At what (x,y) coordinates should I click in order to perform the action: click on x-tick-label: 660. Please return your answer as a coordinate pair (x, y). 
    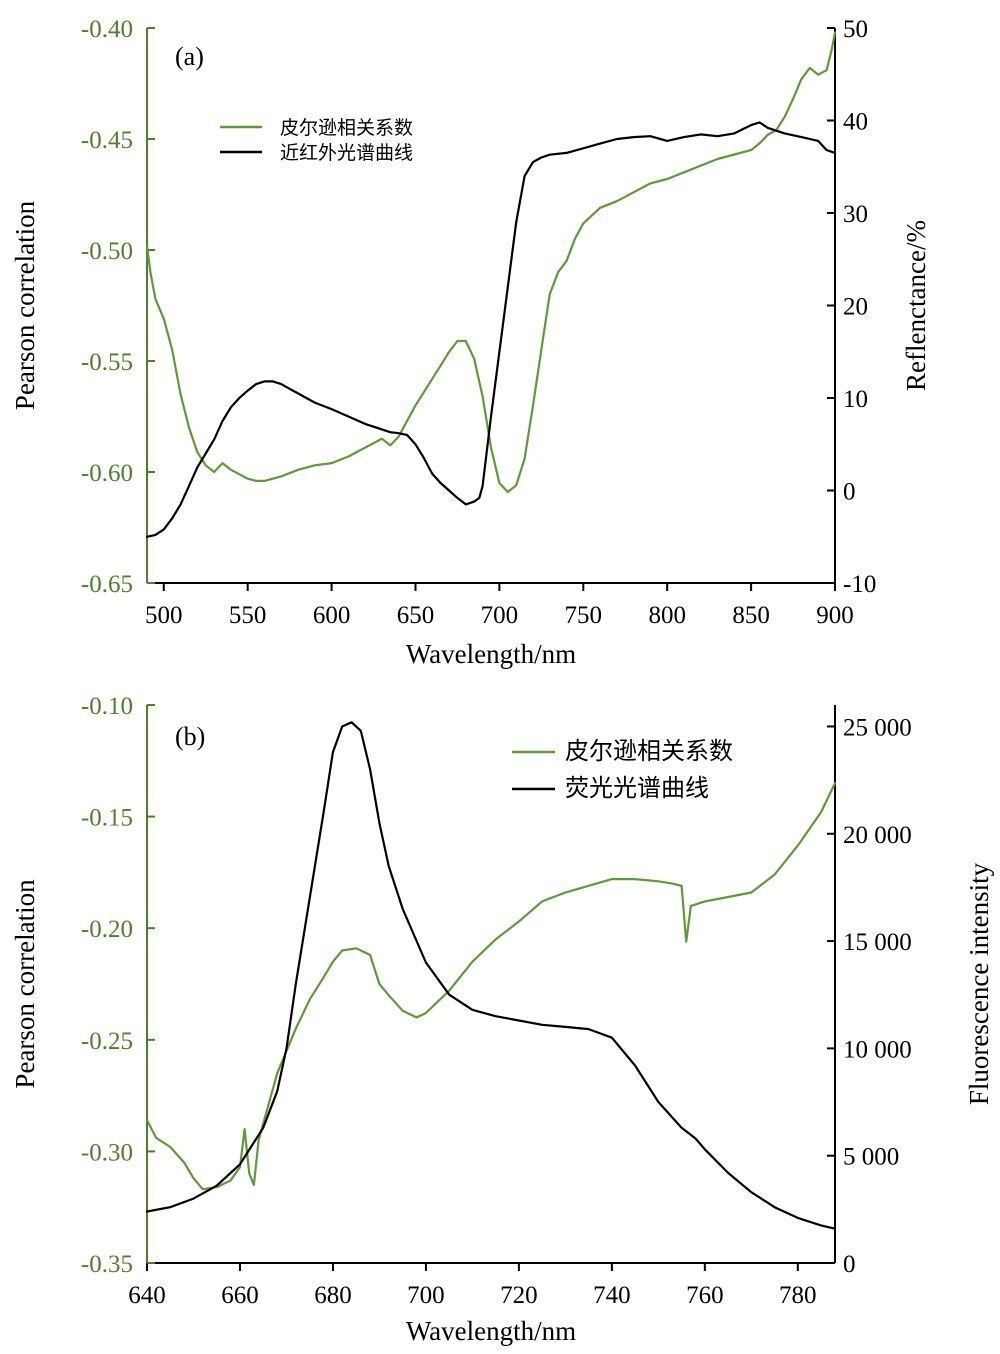
    Looking at the image, I should click on (240, 1295).